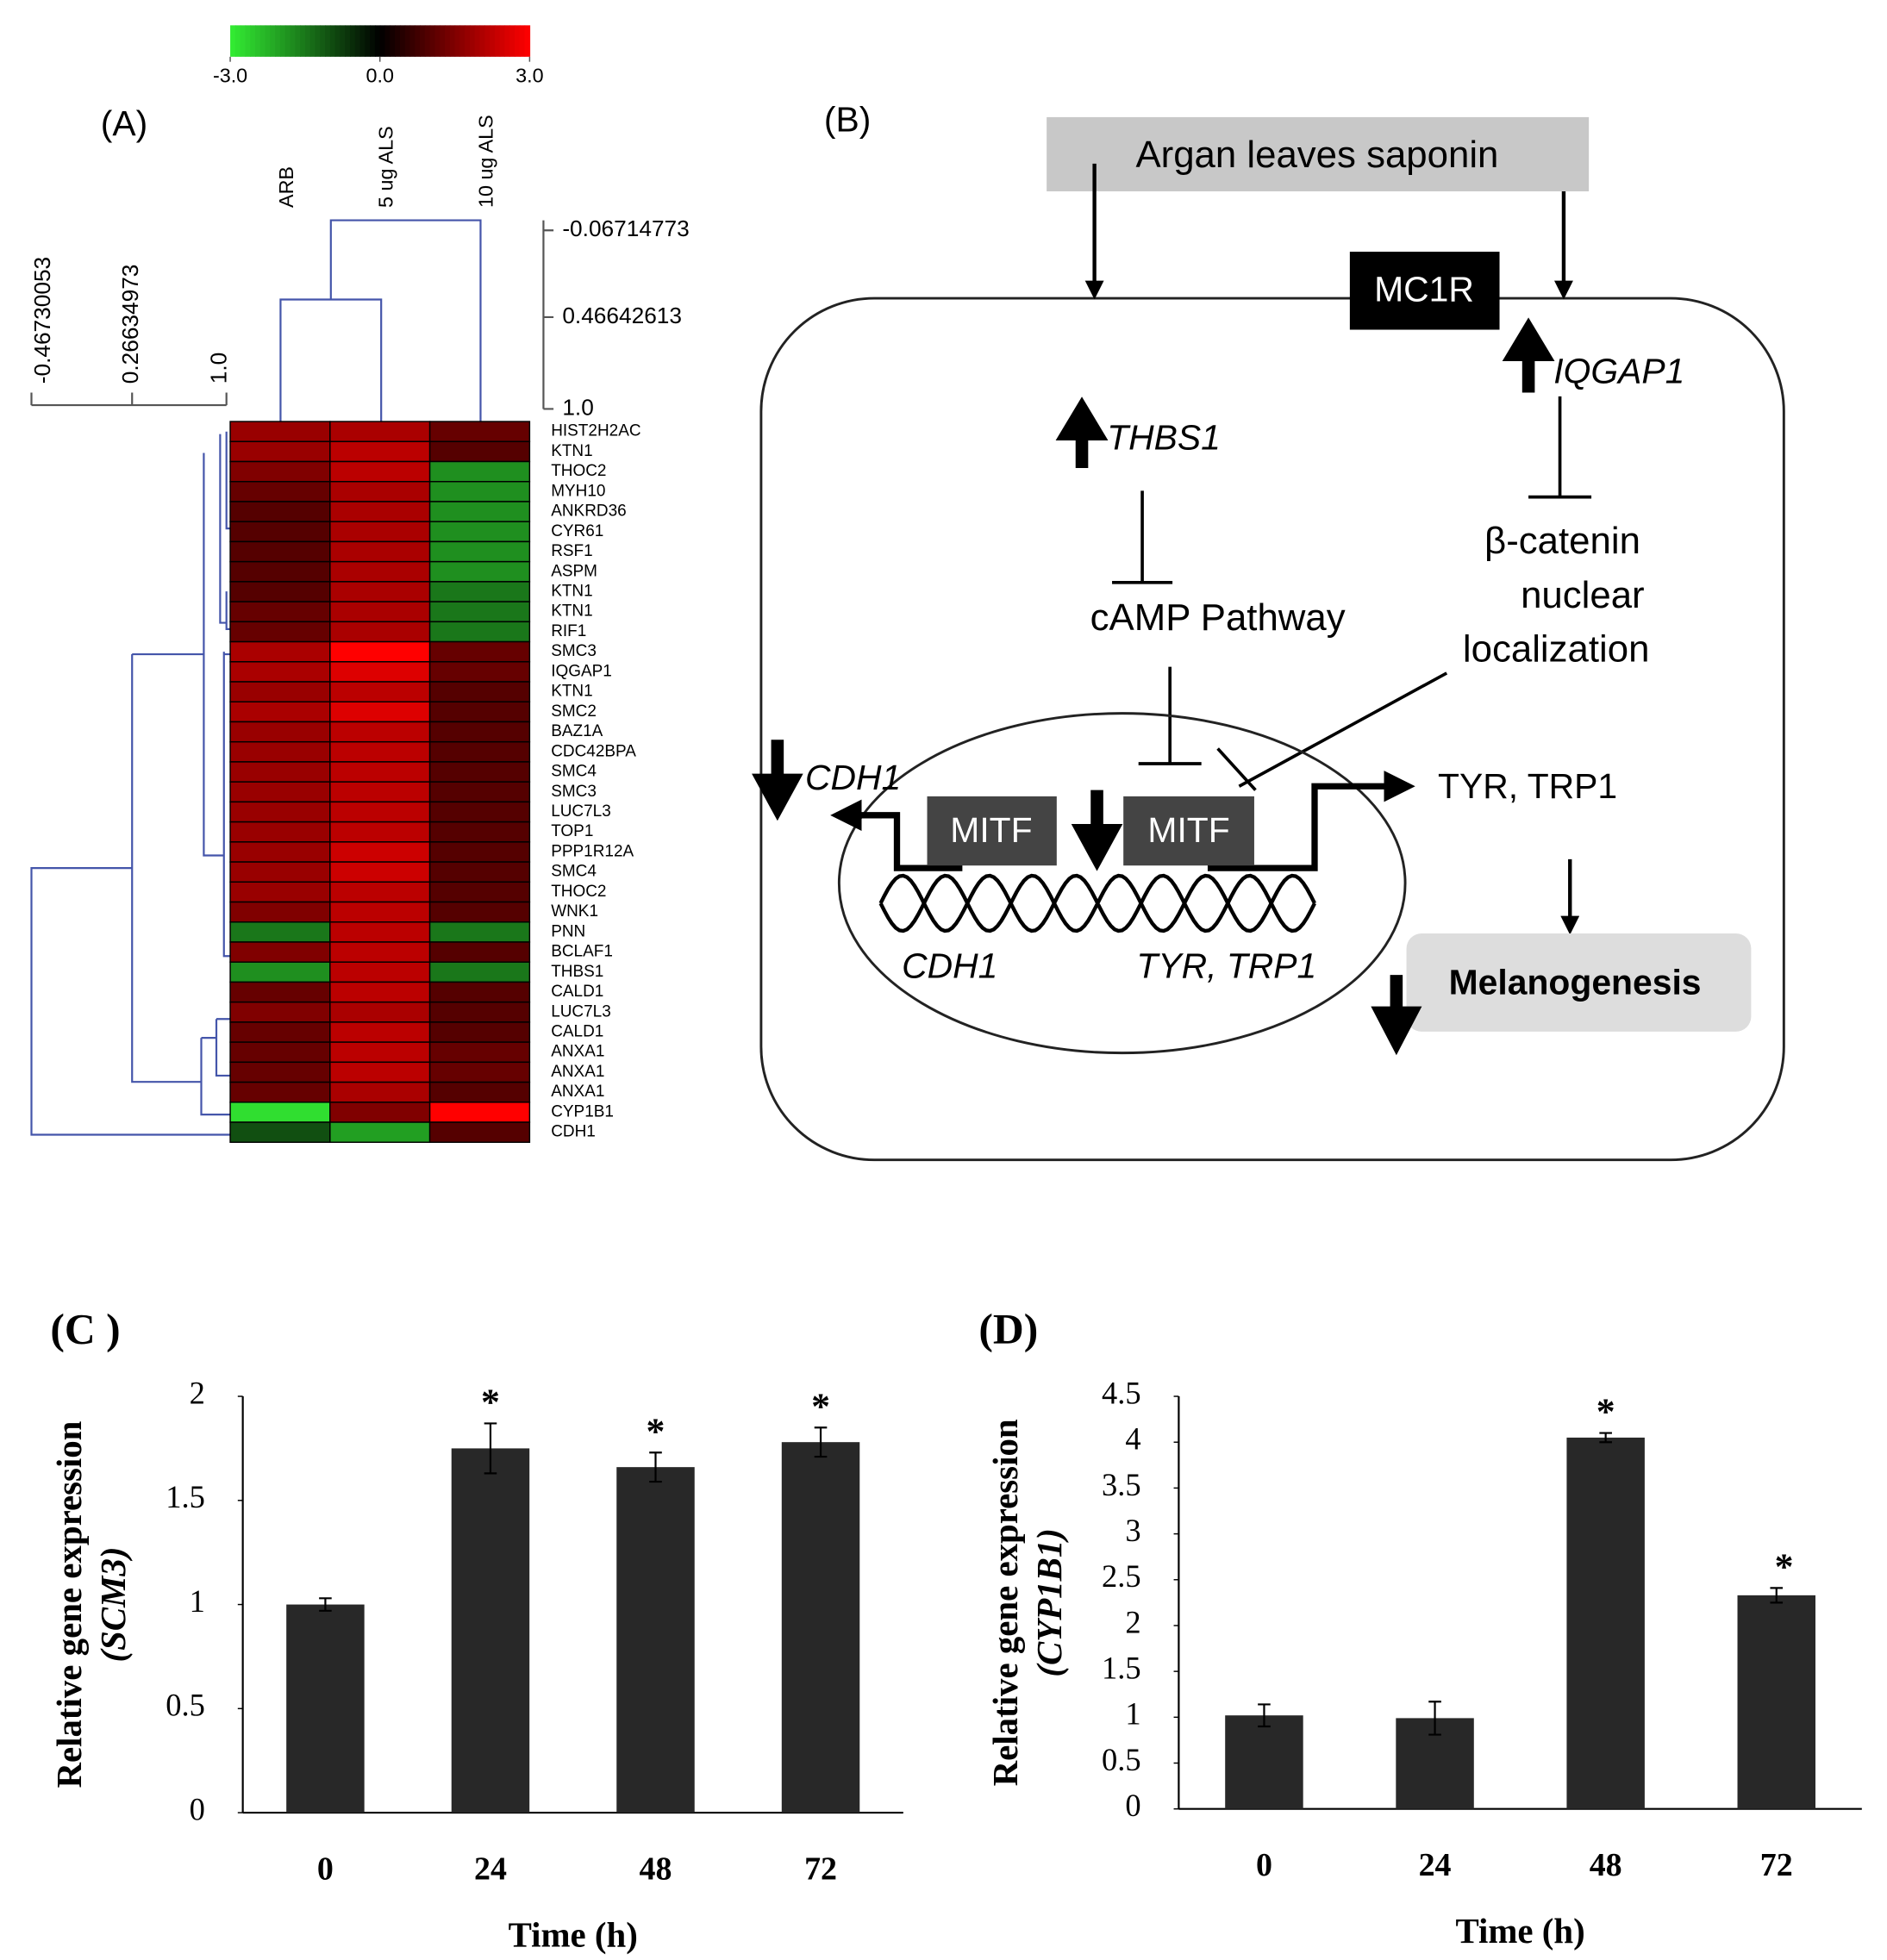 The width and height of the screenshot is (1887, 1960). I want to click on panel-label: (A), so click(124, 123).